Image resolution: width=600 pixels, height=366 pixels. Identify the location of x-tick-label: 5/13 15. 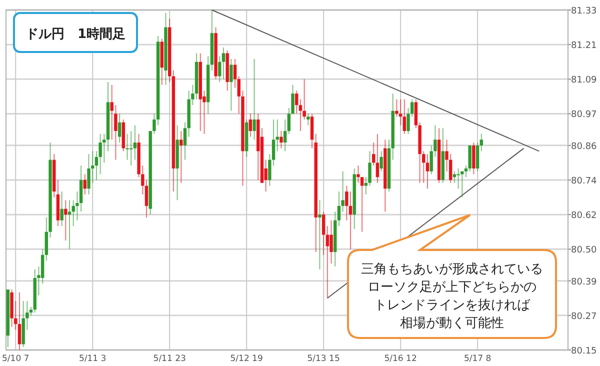
(323, 359).